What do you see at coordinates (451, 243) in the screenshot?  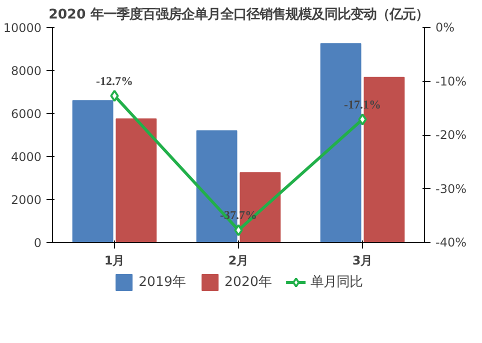 I see `y2-tick-label: -40%` at bounding box center [451, 243].